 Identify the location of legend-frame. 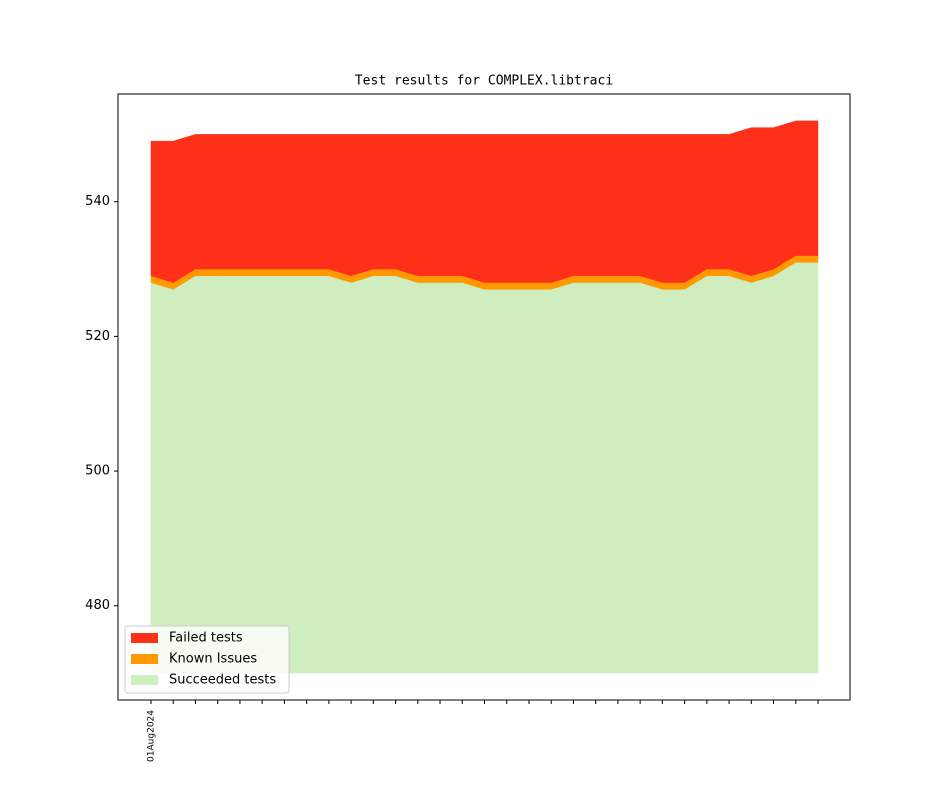
(207, 659).